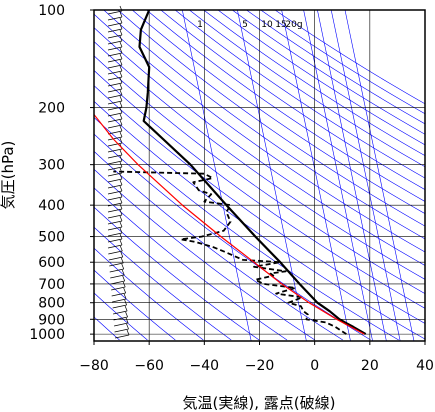  What do you see at coordinates (200, 25) in the screenshot?
I see `mixing-ratio-label: 1` at bounding box center [200, 25].